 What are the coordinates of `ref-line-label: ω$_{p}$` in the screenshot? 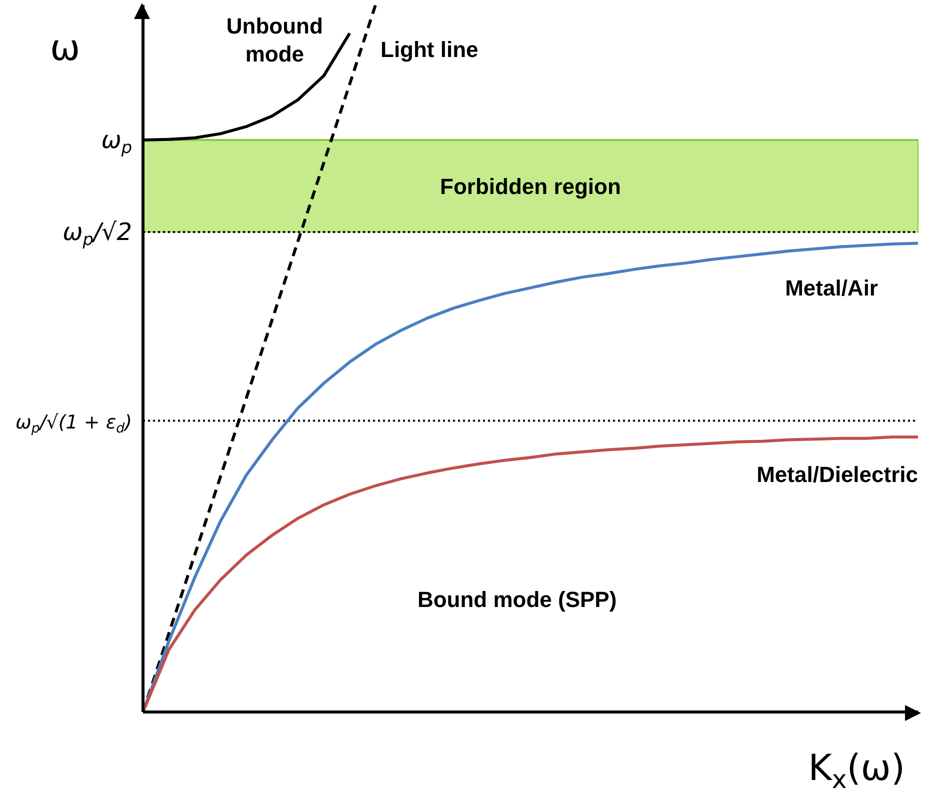 It's located at (116, 142).